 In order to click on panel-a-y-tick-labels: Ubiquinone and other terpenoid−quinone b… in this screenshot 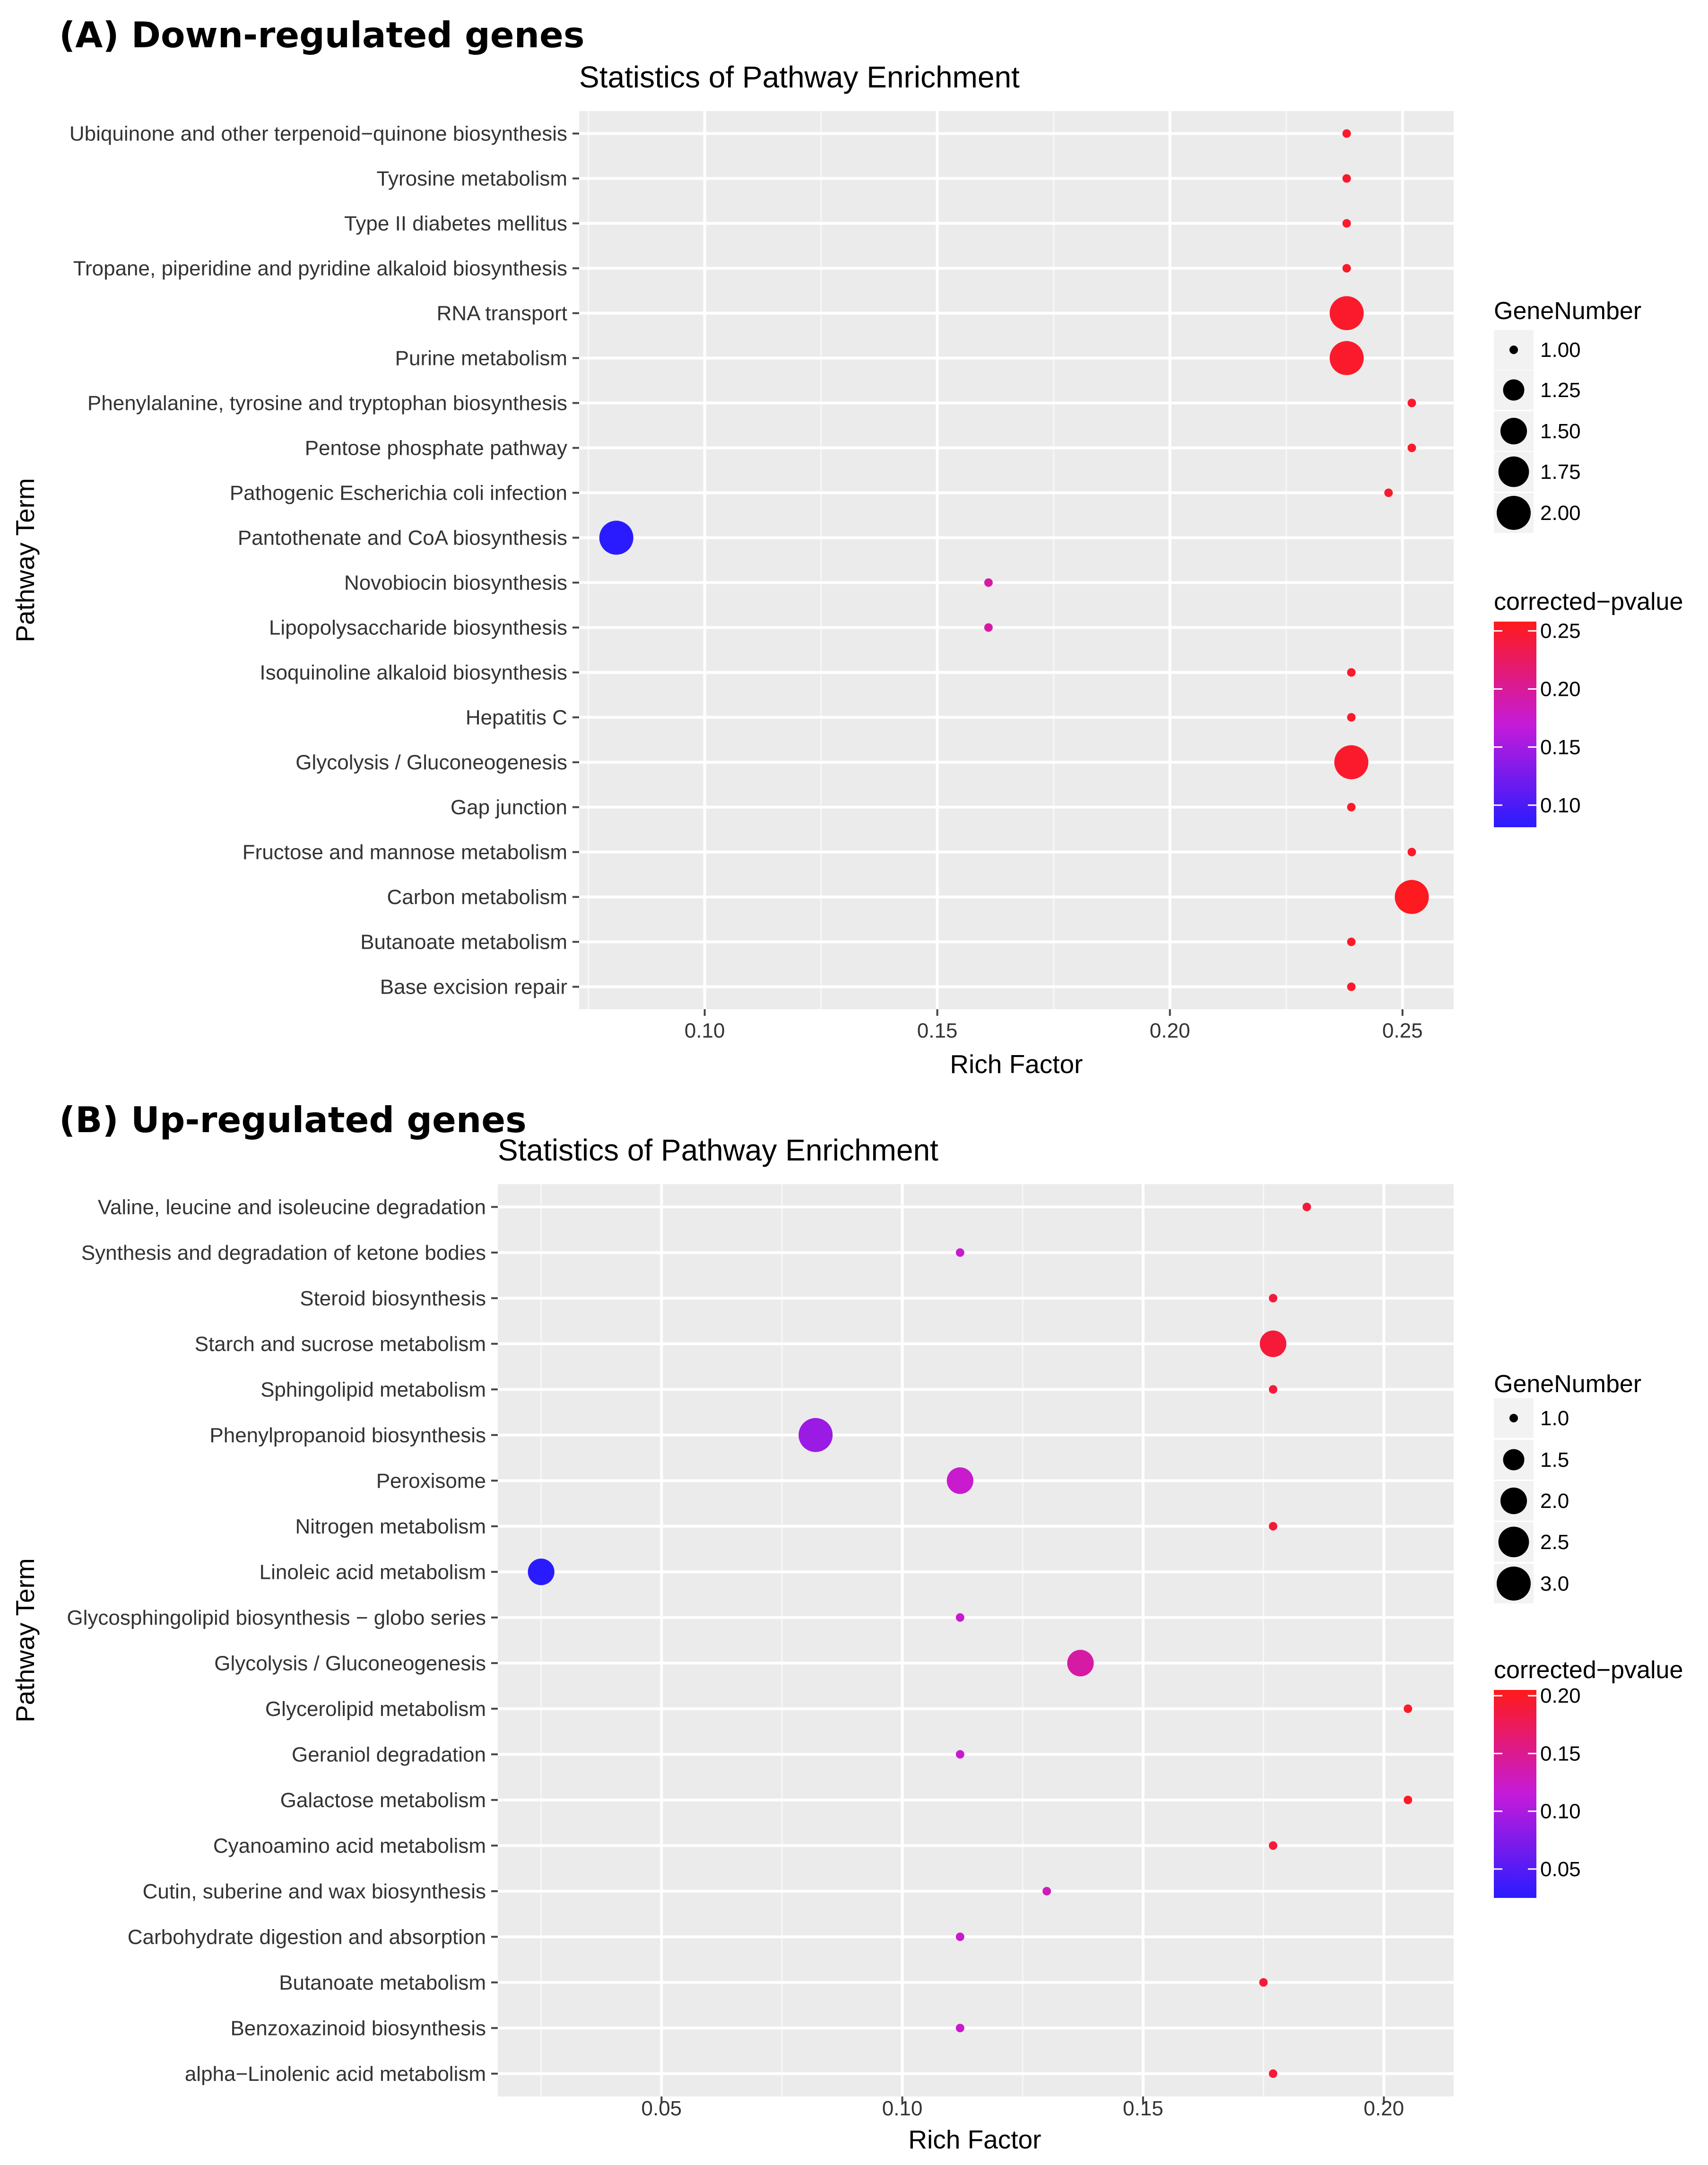, I will do `click(324, 560)`.